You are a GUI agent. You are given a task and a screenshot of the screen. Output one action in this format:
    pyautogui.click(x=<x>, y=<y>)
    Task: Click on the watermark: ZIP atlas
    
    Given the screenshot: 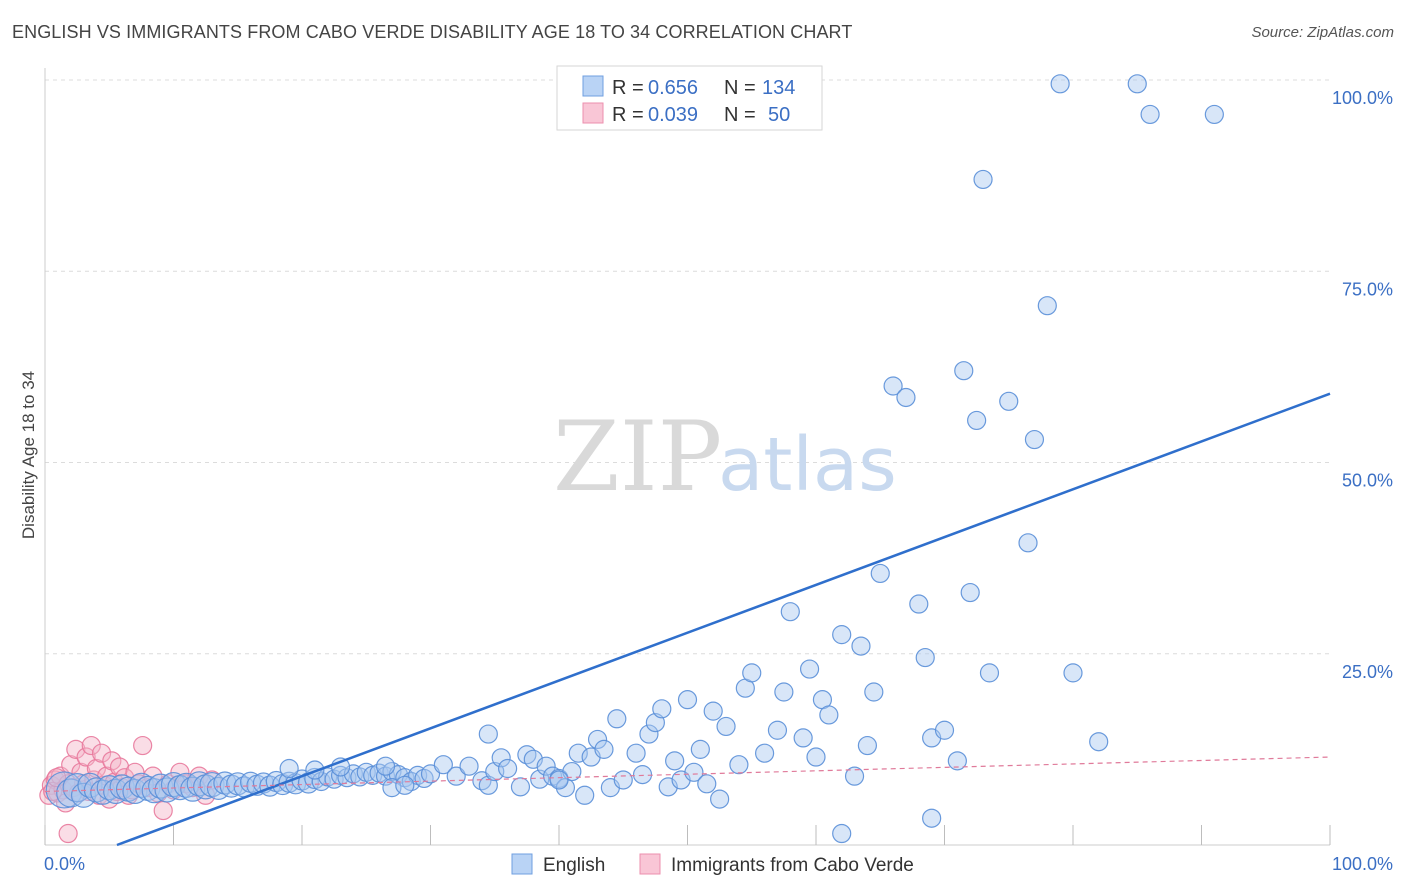 What is the action you would take?
    pyautogui.click(x=725, y=457)
    